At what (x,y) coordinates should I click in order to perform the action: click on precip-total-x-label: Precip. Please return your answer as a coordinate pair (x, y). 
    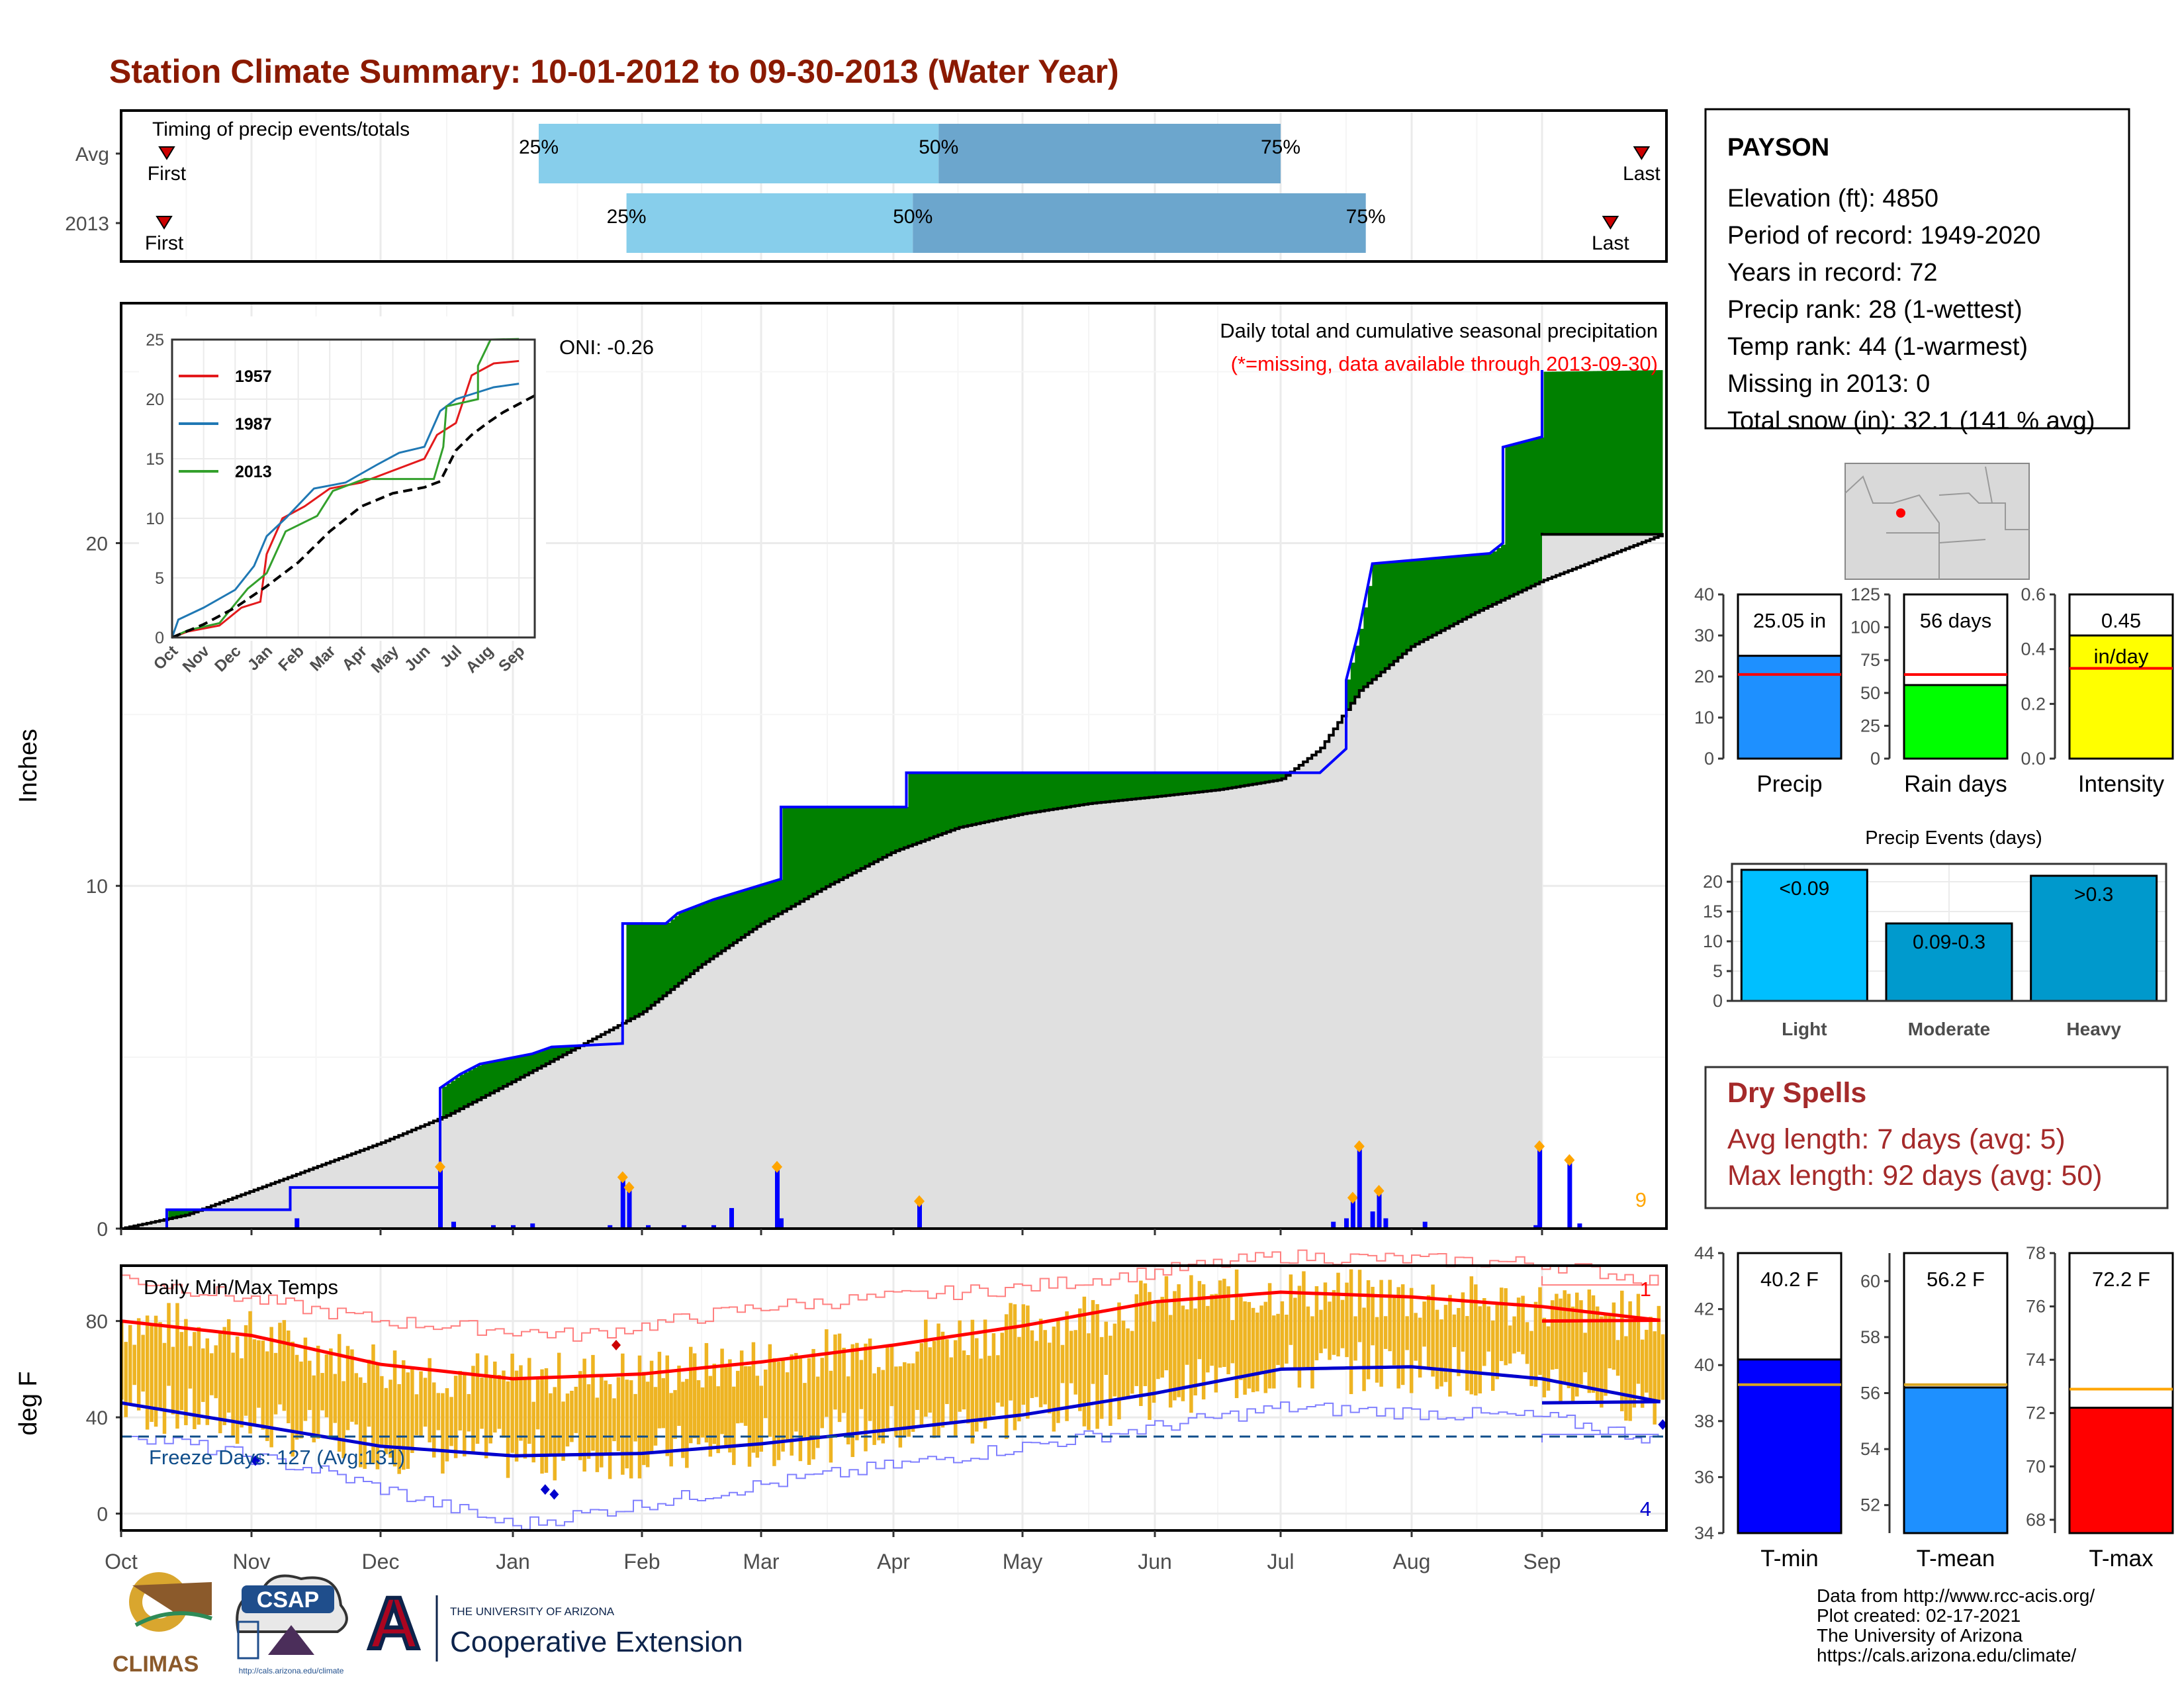
    Looking at the image, I should click on (1789, 784).